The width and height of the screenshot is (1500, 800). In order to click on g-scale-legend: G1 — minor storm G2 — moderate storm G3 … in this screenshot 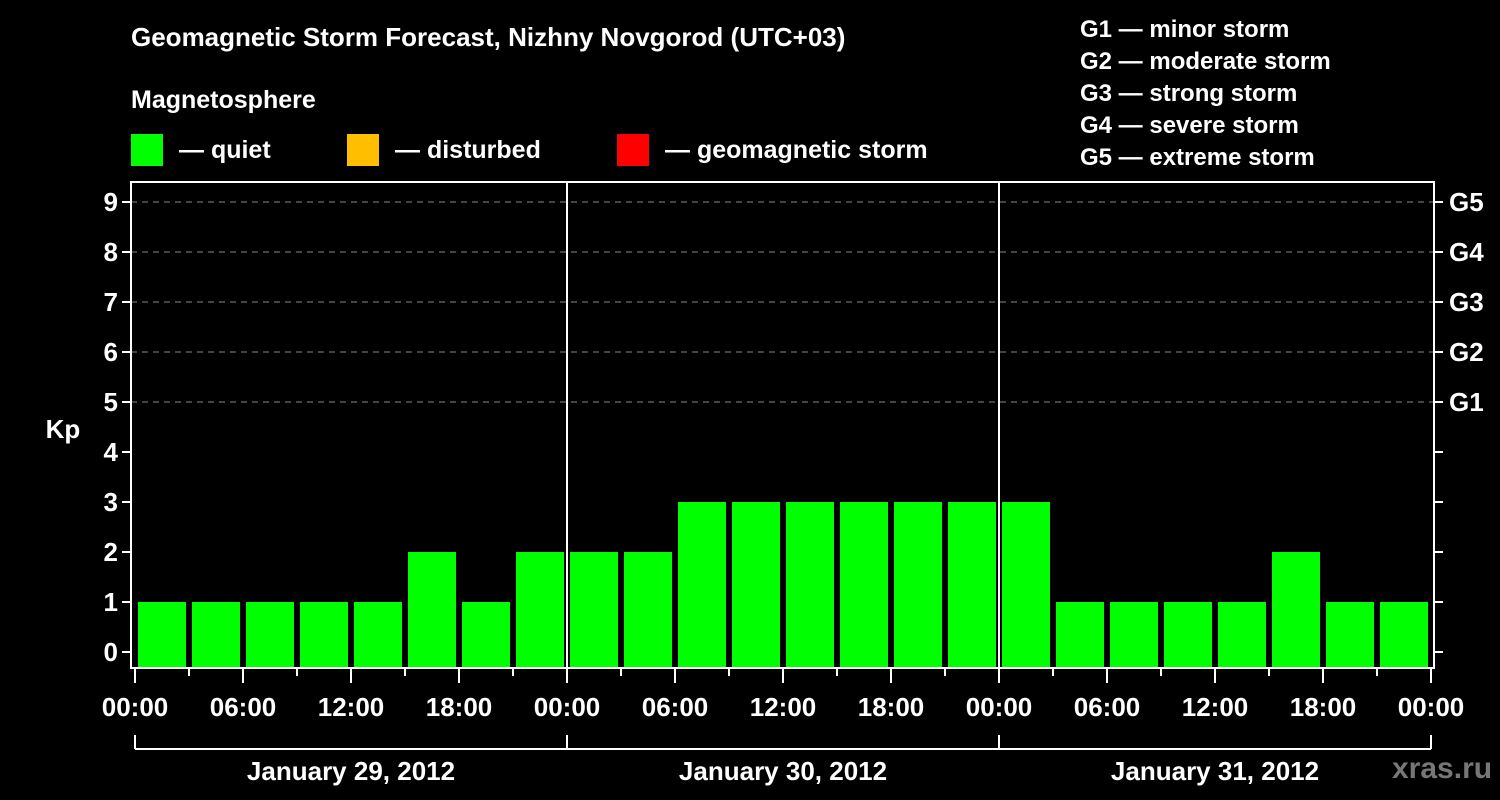, I will do `click(1205, 94)`.